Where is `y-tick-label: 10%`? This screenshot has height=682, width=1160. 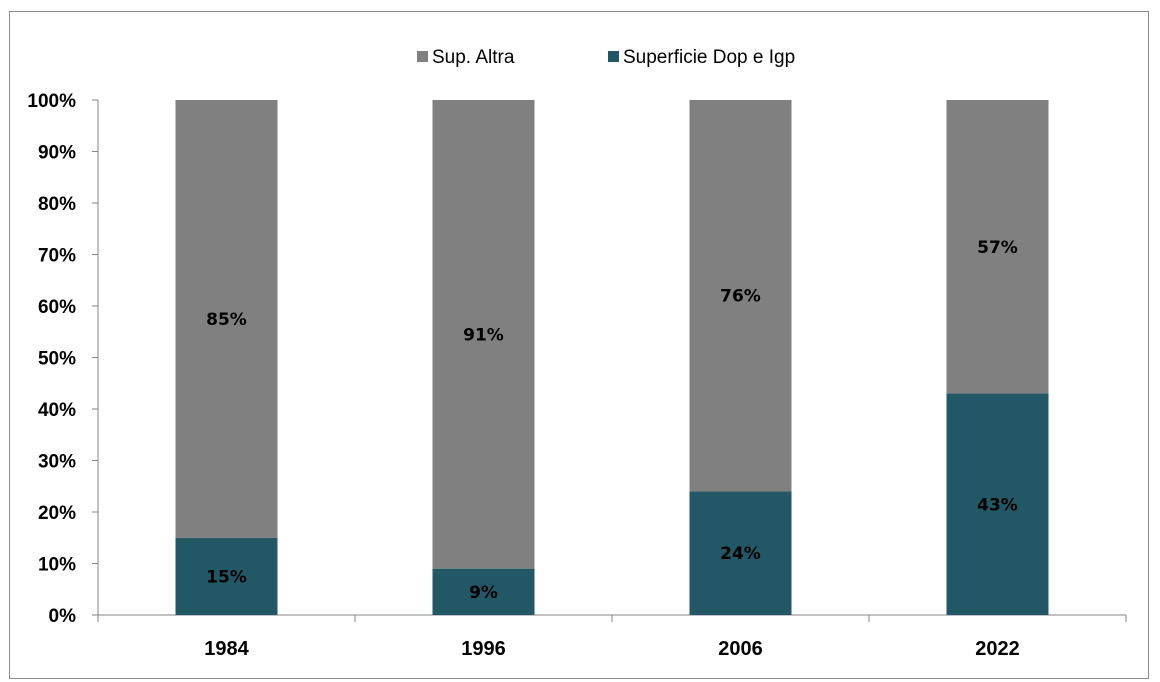 y-tick-label: 10% is located at coordinates (57, 565).